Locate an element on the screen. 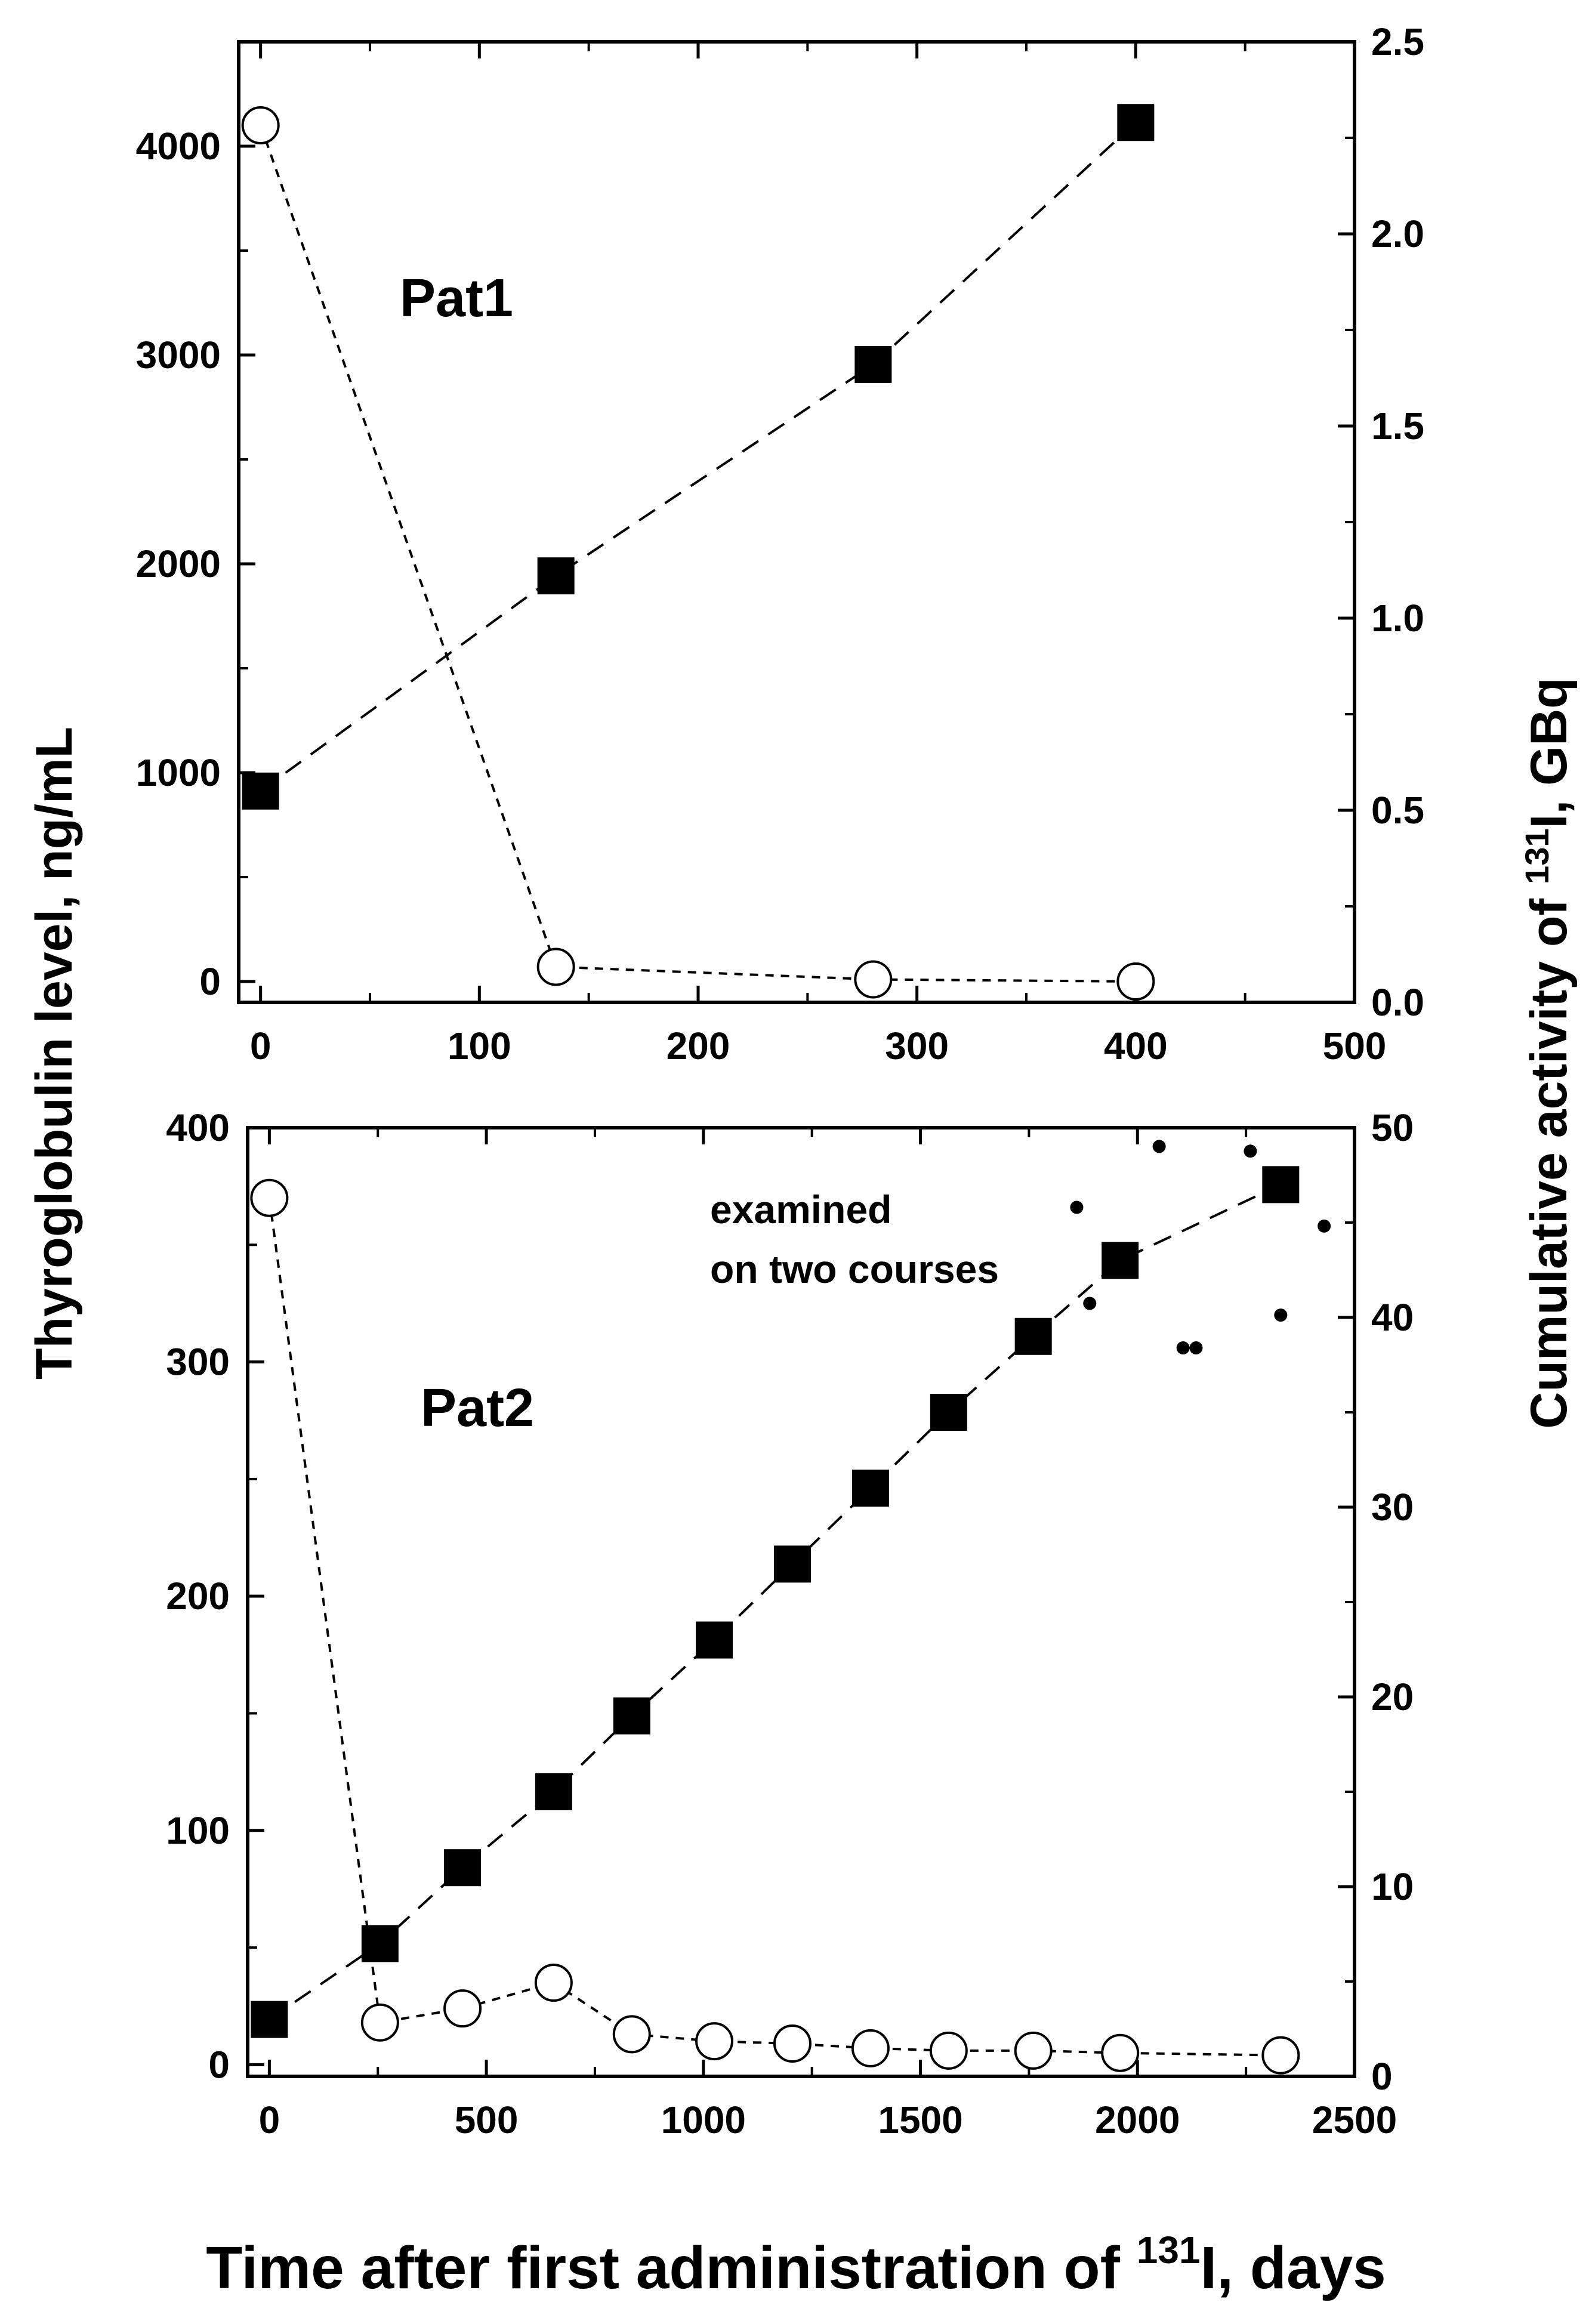 The height and width of the screenshot is (2324, 1592). pat1-x-tick-label: 300 is located at coordinates (917, 1045).